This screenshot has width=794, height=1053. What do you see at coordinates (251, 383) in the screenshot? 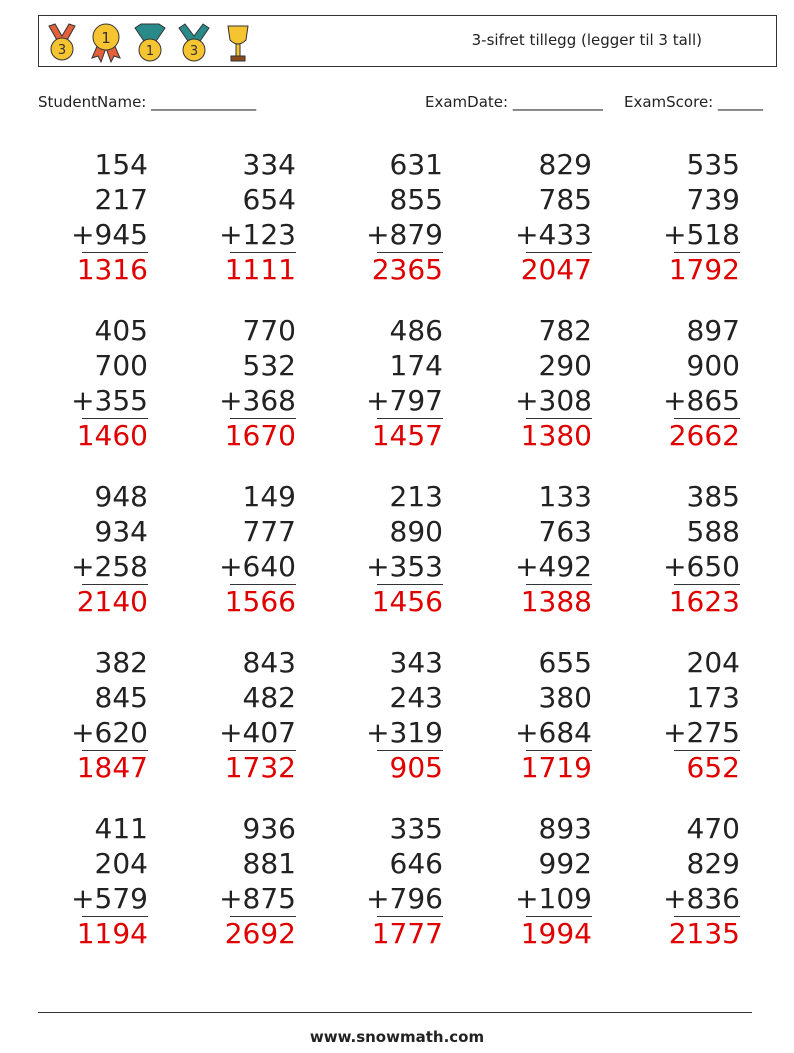
I see `addition-problem: 770 532 +368 1670` at bounding box center [251, 383].